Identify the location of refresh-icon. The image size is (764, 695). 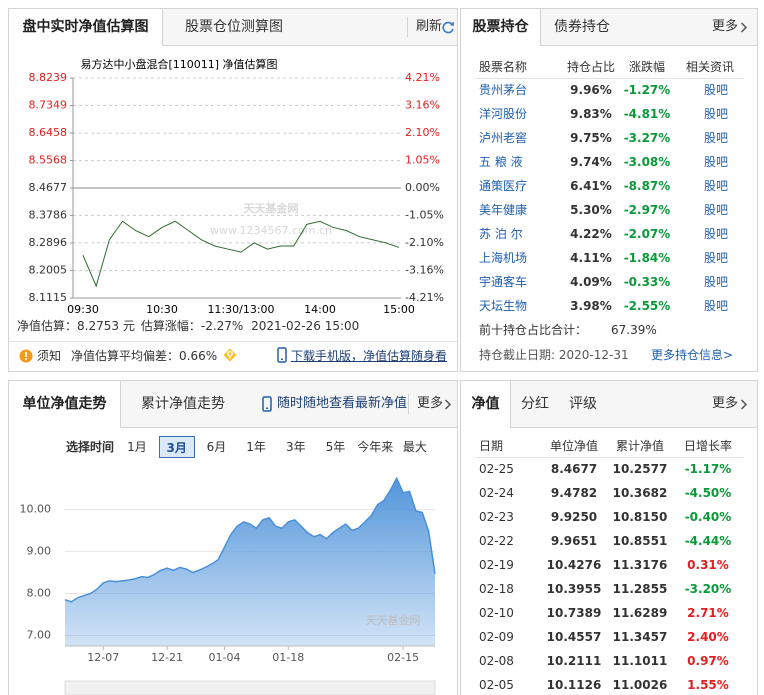
(448, 27).